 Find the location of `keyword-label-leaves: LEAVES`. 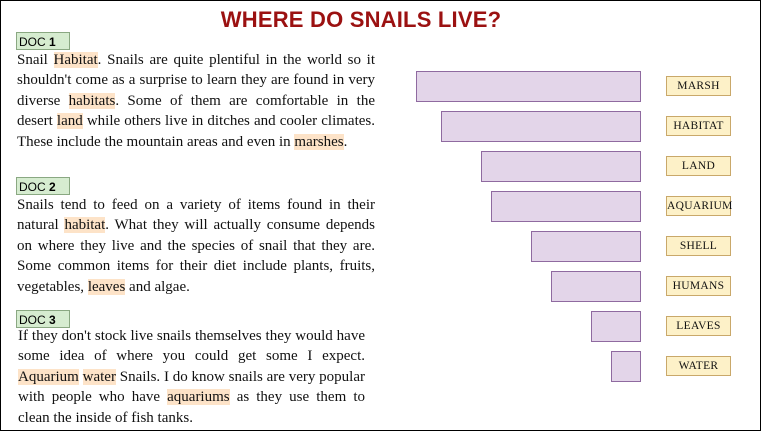

keyword-label-leaves: LEAVES is located at coordinates (698, 326).